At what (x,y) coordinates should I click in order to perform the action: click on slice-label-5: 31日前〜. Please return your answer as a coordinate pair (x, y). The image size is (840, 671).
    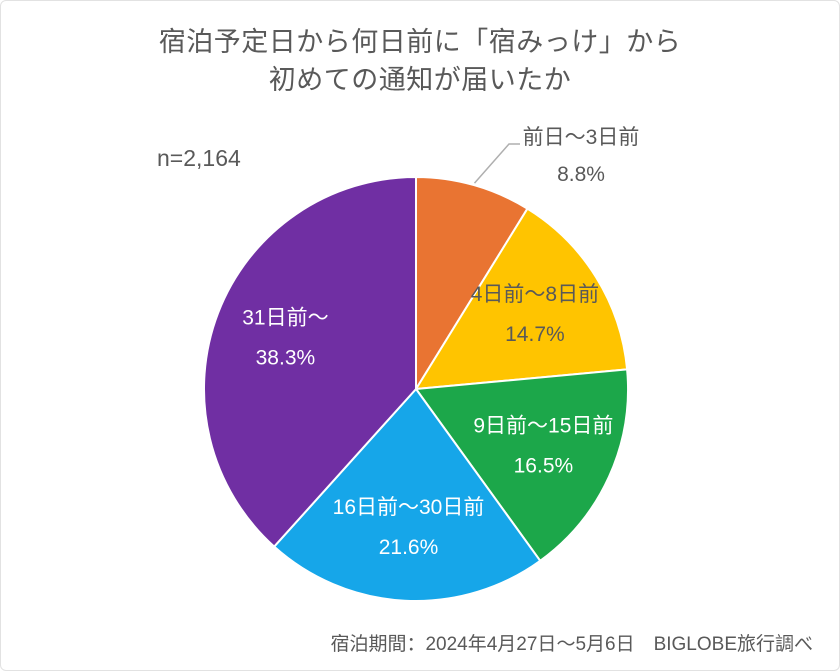
    Looking at the image, I should click on (285, 317).